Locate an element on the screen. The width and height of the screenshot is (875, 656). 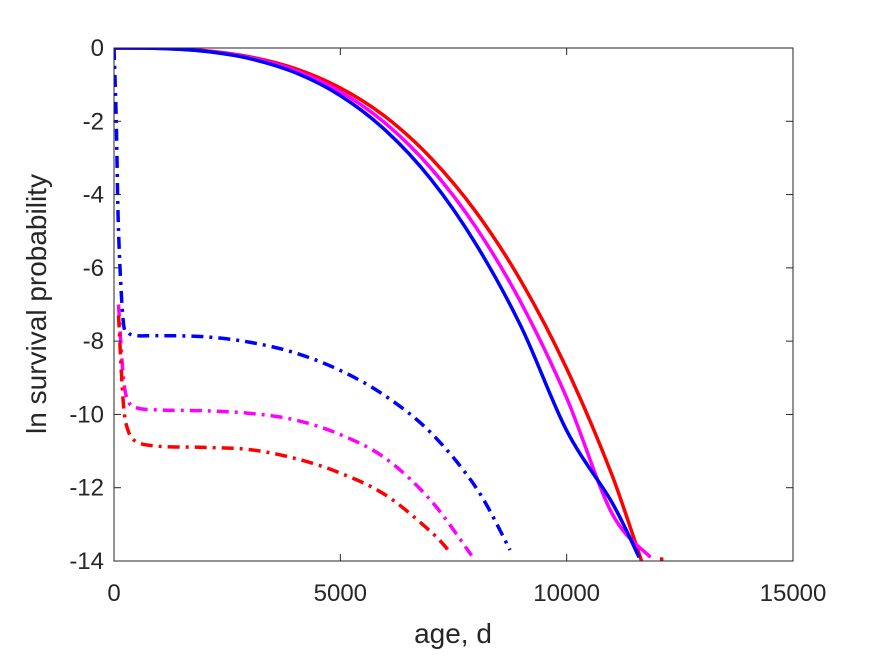
y-tick-label: -8 is located at coordinates (93, 341).